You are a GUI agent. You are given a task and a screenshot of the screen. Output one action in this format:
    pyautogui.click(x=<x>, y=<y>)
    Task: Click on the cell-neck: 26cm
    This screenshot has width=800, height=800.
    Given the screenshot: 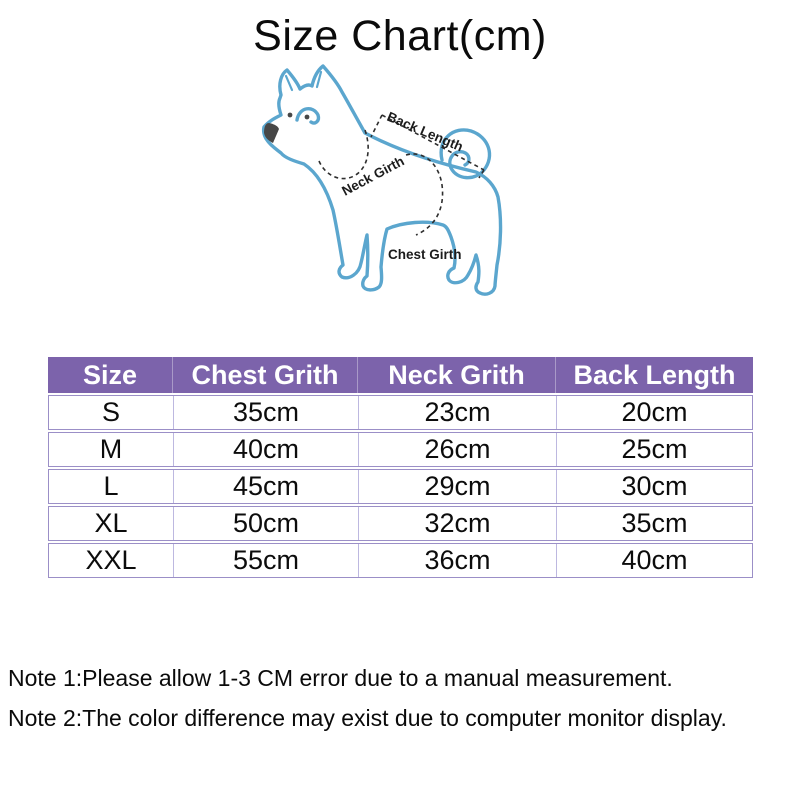 What is the action you would take?
    pyautogui.click(x=457, y=449)
    